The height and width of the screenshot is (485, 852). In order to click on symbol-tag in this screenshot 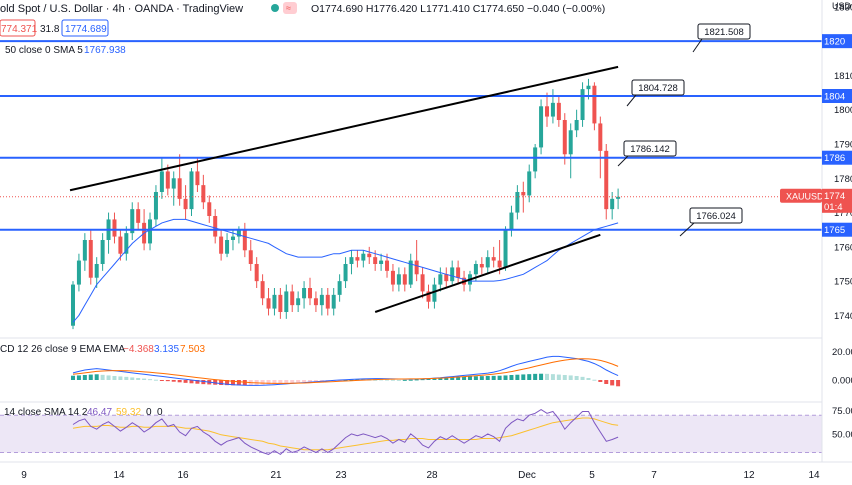, I will do `click(801, 195)`.